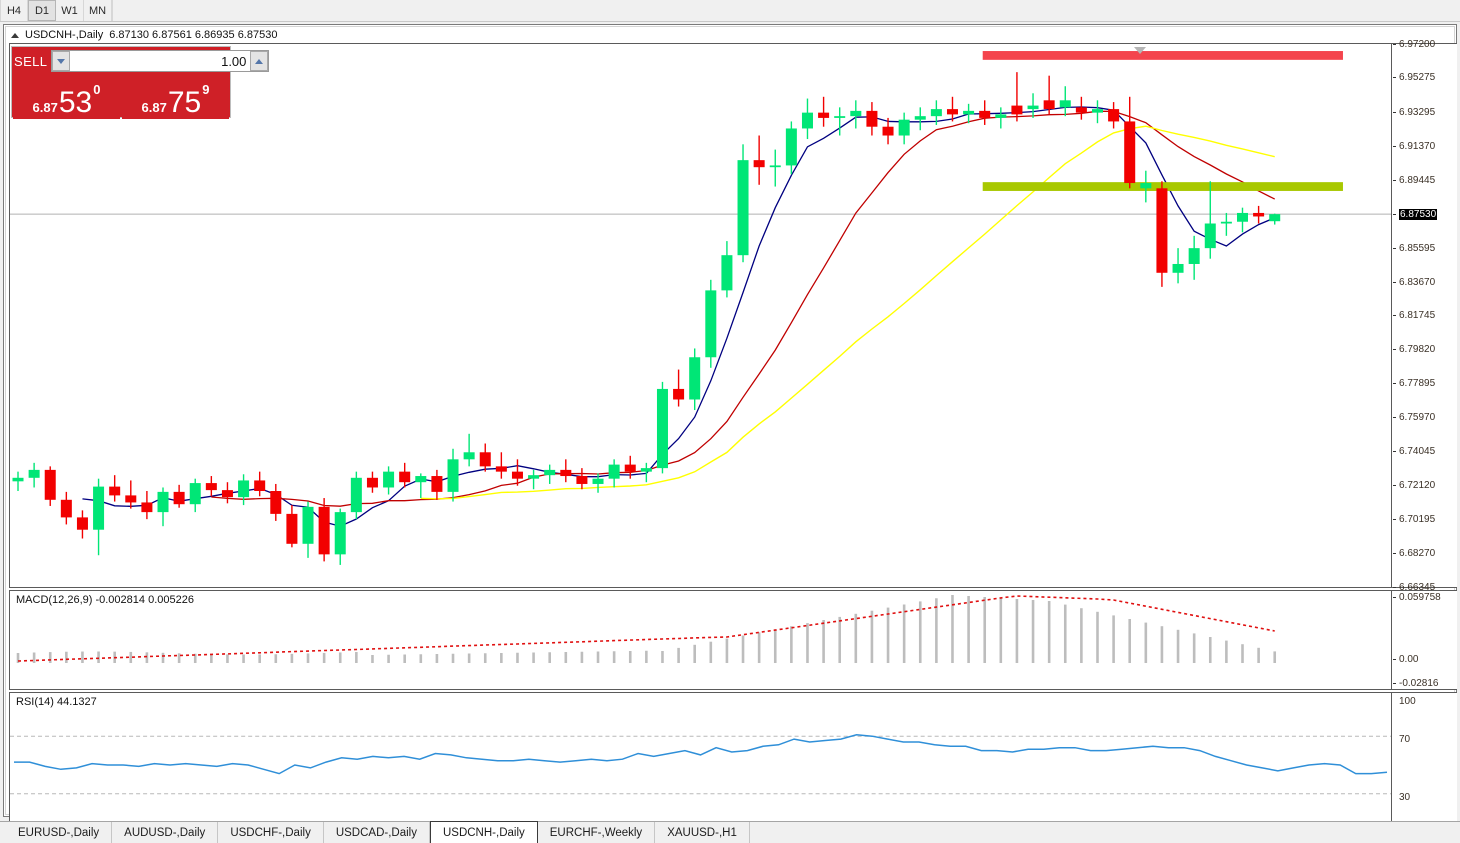 The height and width of the screenshot is (843, 1460). What do you see at coordinates (1417, 350) in the screenshot?
I see `tick-label: 6.79820` at bounding box center [1417, 350].